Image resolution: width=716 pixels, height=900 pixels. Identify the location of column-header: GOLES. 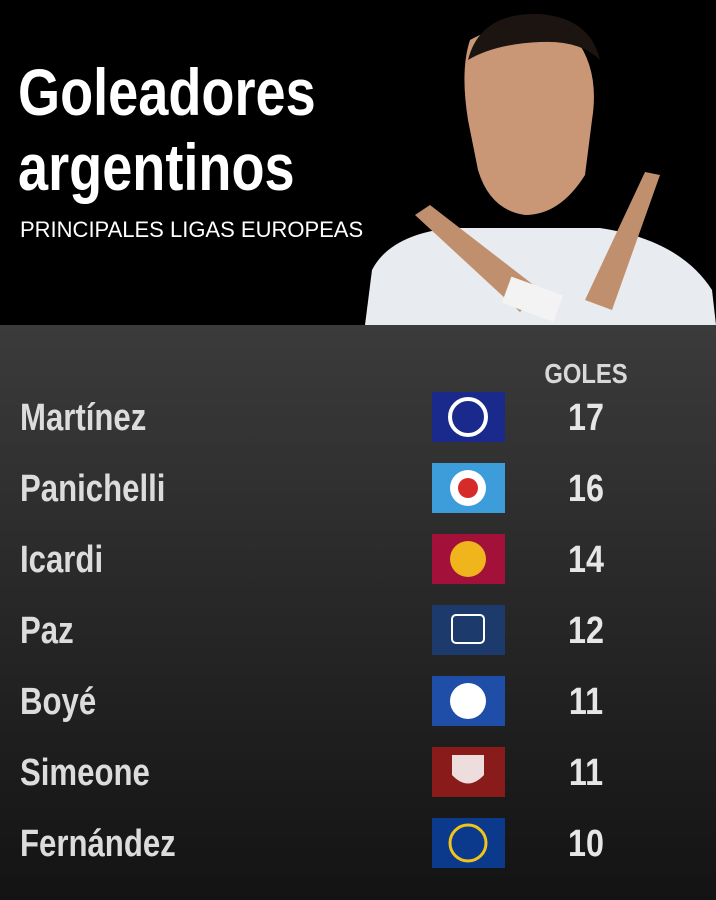
(585, 373).